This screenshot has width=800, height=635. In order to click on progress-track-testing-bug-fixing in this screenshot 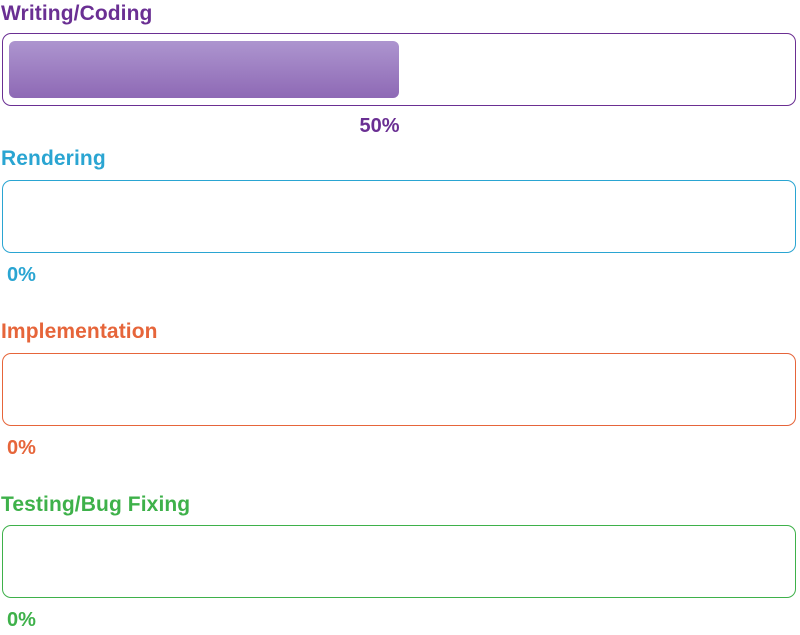, I will do `click(399, 561)`.